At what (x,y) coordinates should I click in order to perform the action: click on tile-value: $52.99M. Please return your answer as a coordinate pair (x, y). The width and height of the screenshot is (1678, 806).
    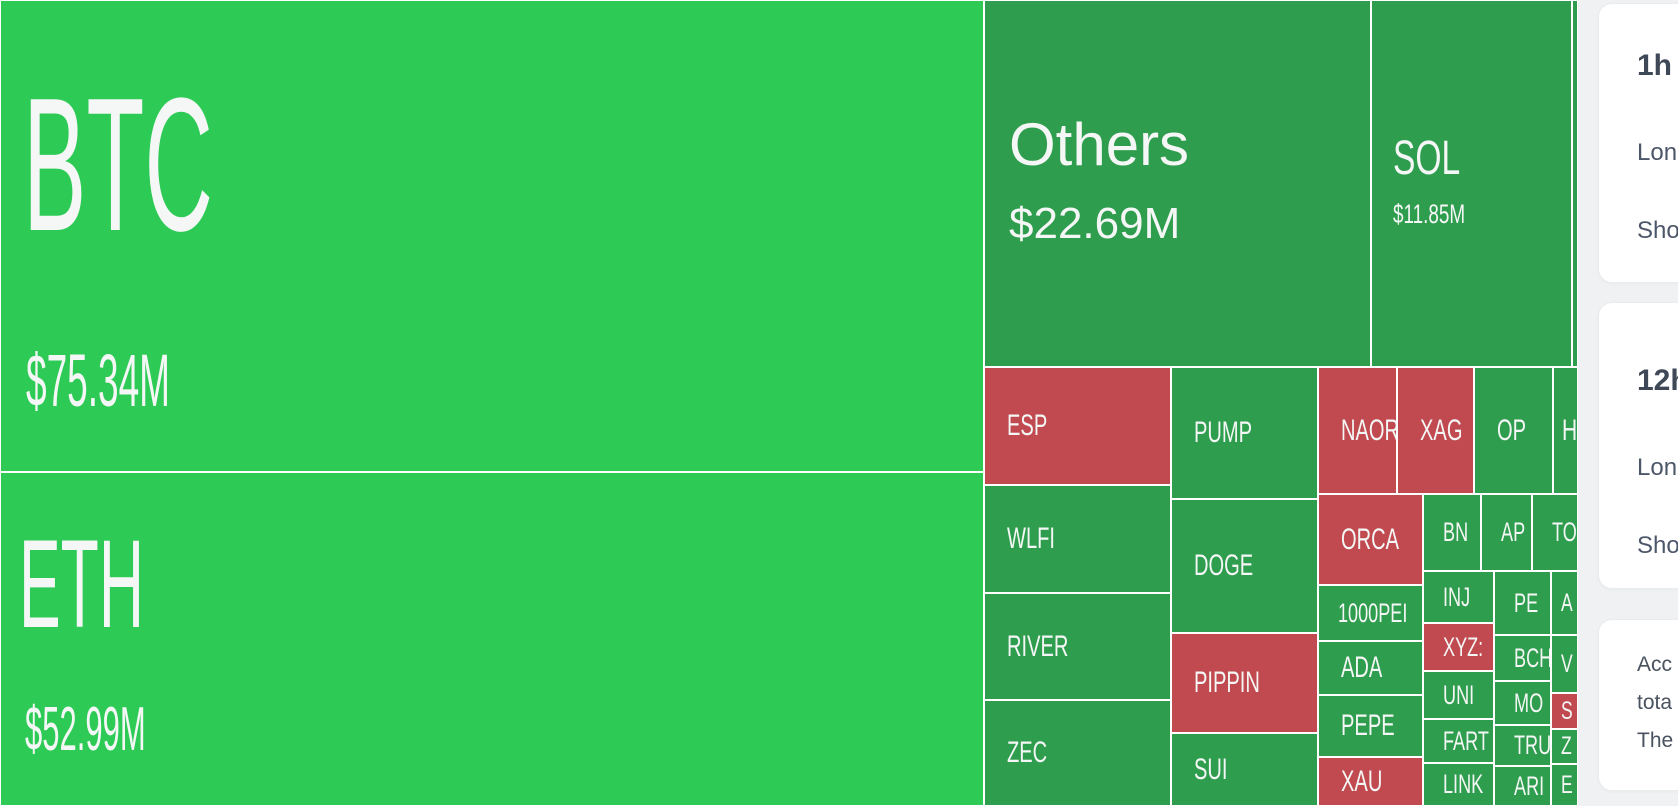
    Looking at the image, I should click on (85, 729).